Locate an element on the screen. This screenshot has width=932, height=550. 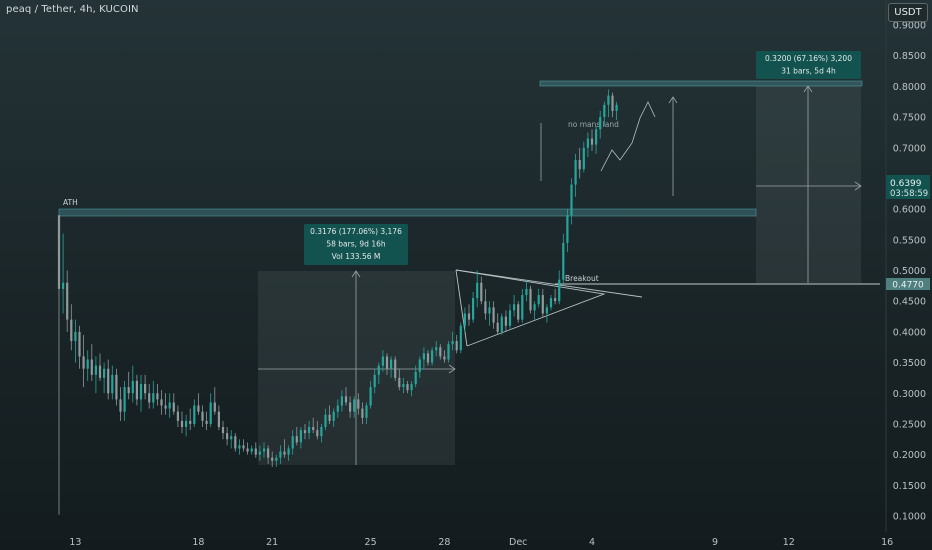
symbol-title: peaq / Tether, 4h, KUCOIN is located at coordinates (72, 9).